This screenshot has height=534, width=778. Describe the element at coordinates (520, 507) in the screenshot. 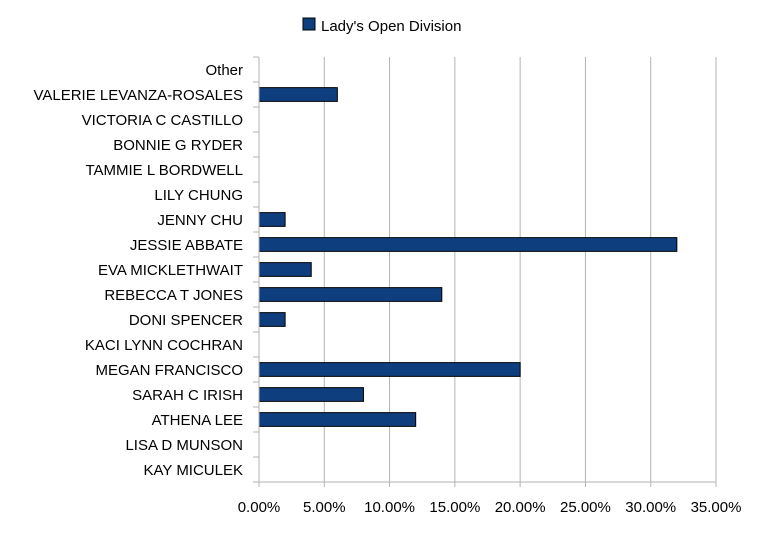

I see `x-tick-label: 20.00%` at that location.